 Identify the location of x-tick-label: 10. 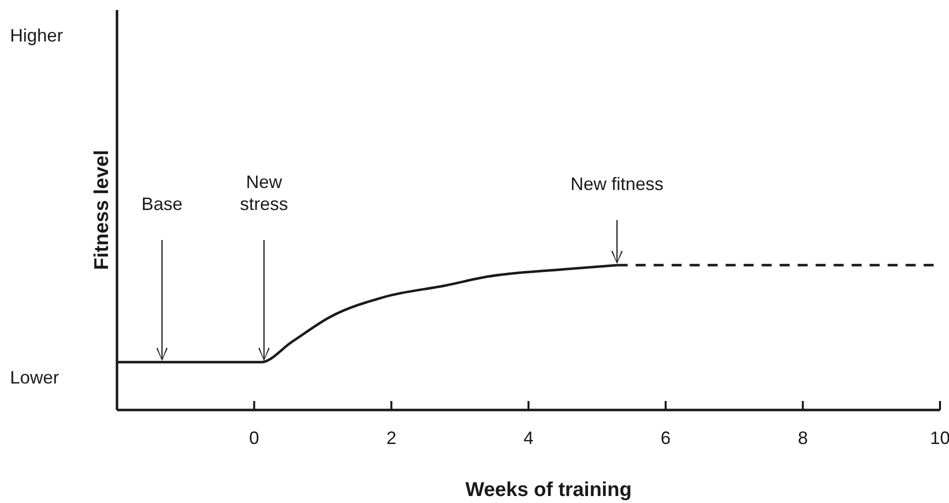
(939, 438).